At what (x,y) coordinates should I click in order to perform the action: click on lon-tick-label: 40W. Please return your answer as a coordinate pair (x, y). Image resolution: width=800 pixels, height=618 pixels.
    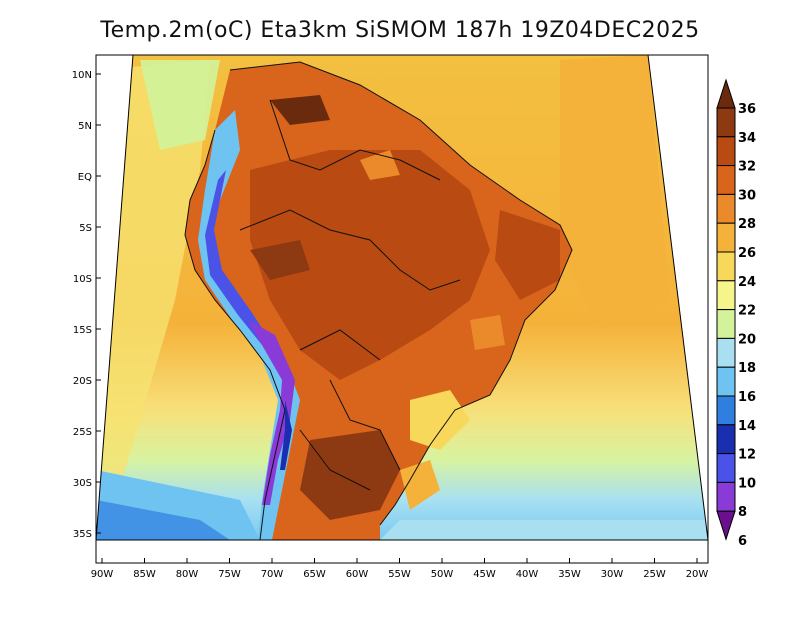
    Looking at the image, I should click on (527, 574).